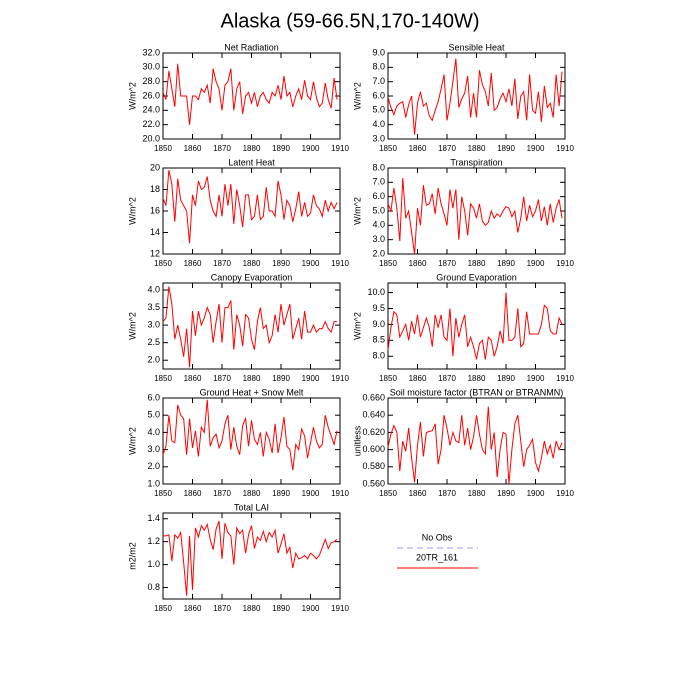 The width and height of the screenshot is (700, 700). Describe the element at coordinates (132, 556) in the screenshot. I see `y-axis-label: m2/m2` at that location.